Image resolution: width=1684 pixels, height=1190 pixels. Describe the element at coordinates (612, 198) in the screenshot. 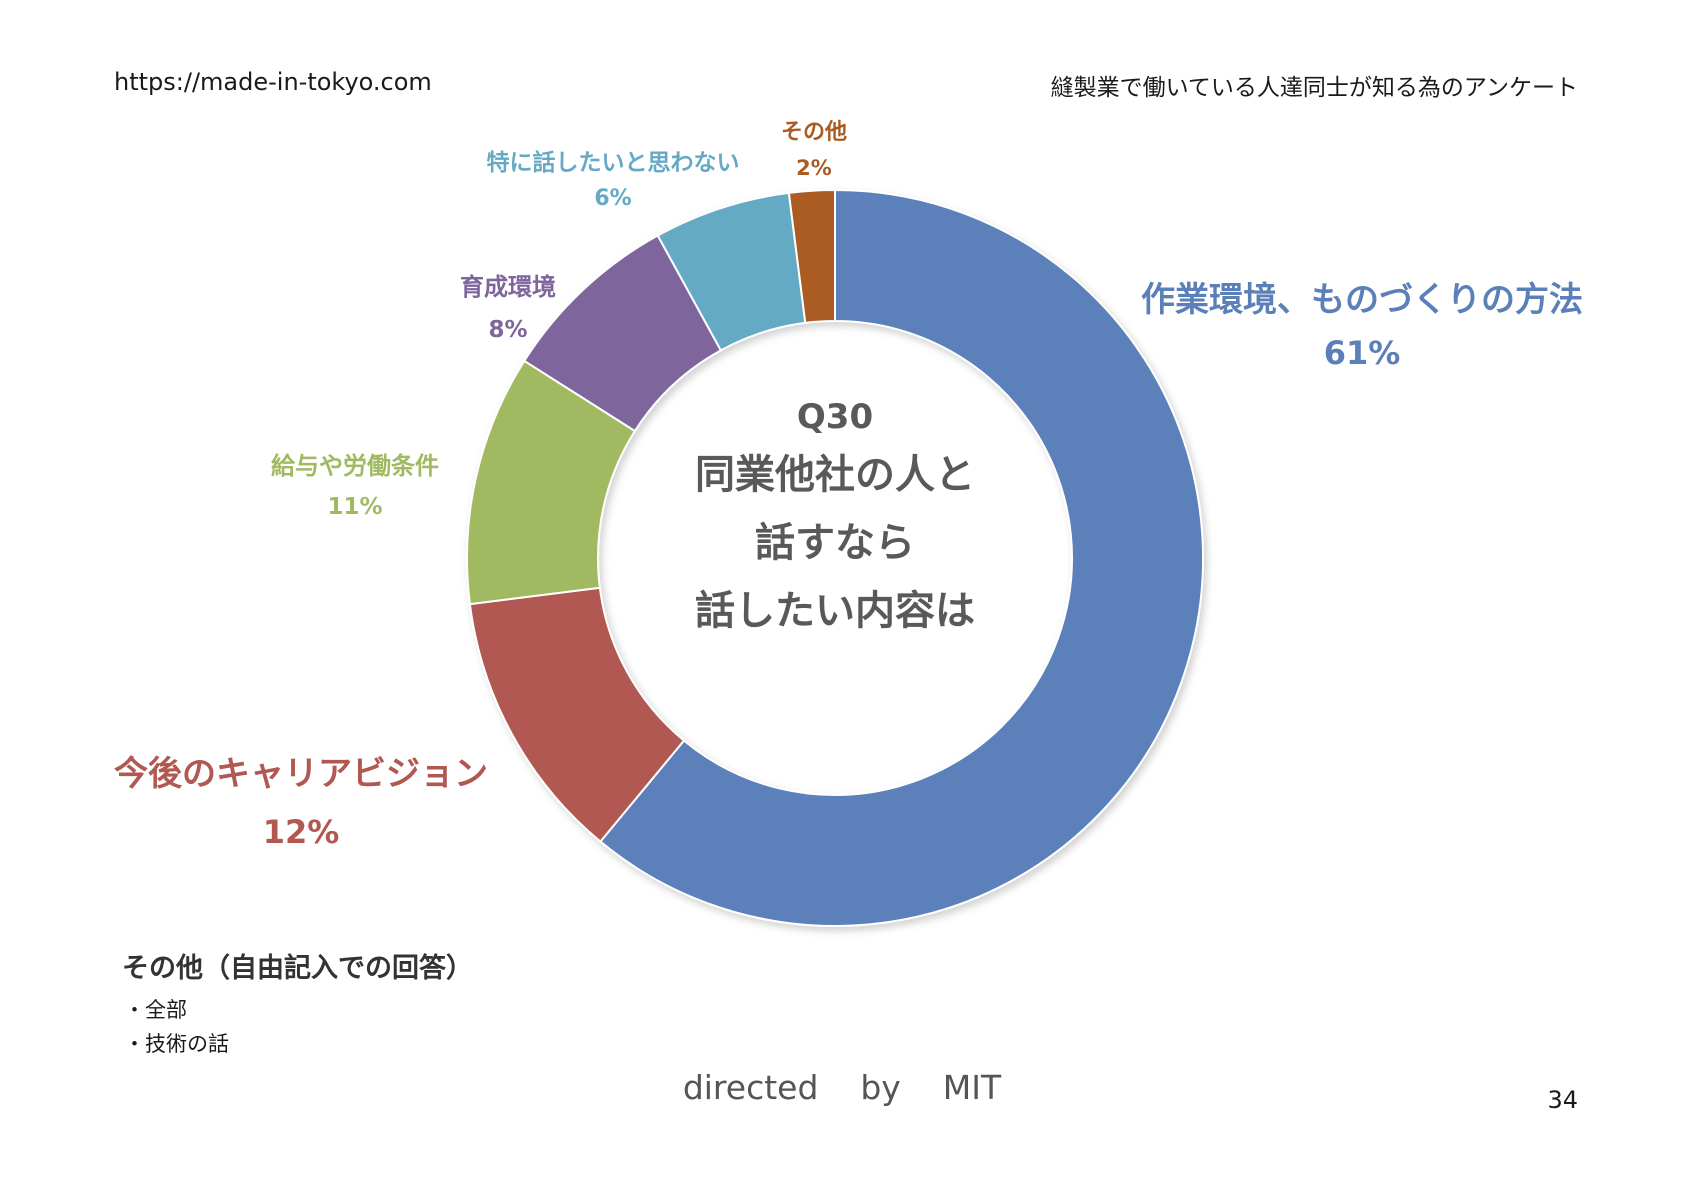

I see `slice-value-4: 6%` at that location.